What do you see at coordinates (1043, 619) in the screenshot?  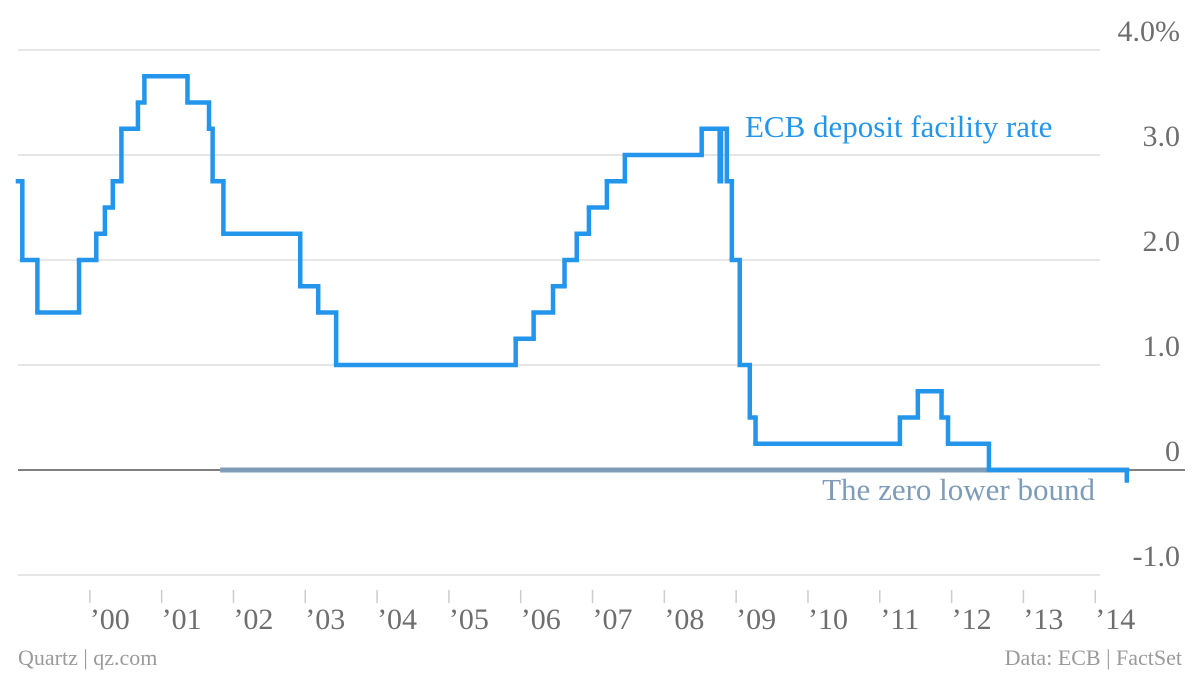 I see `x-tick-label: ’13` at bounding box center [1043, 619].